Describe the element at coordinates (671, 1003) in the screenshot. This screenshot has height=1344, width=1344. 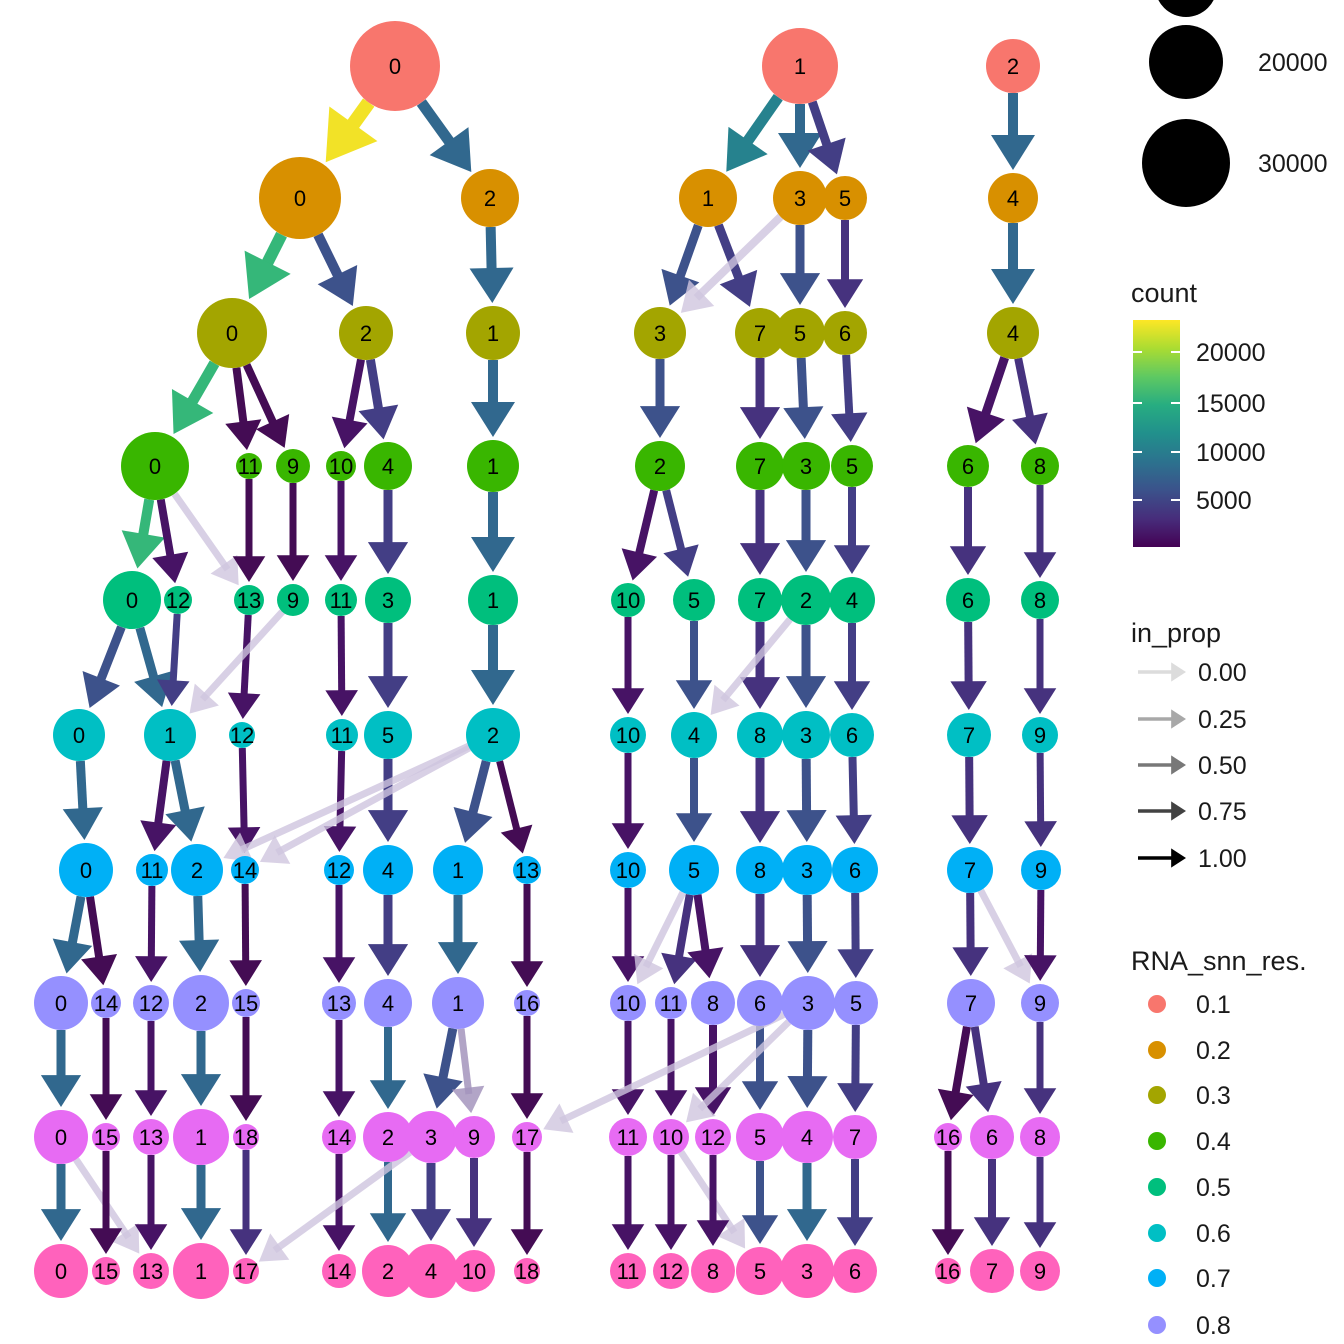
I see `cluster-node-res0.8-11` at that location.